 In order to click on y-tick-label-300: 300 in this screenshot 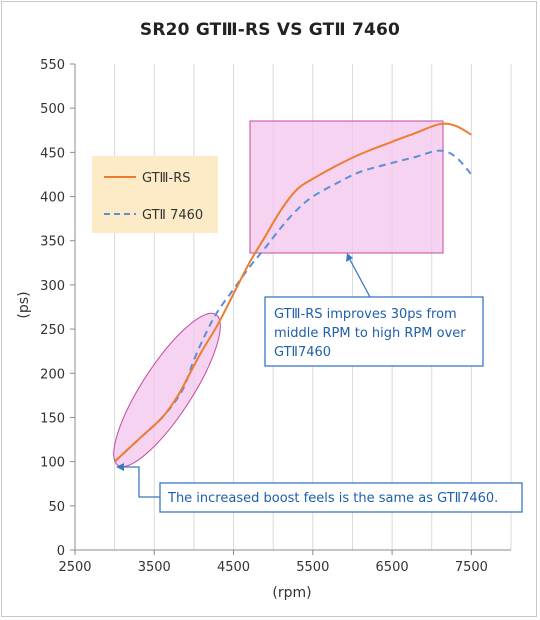, I will do `click(52, 286)`.